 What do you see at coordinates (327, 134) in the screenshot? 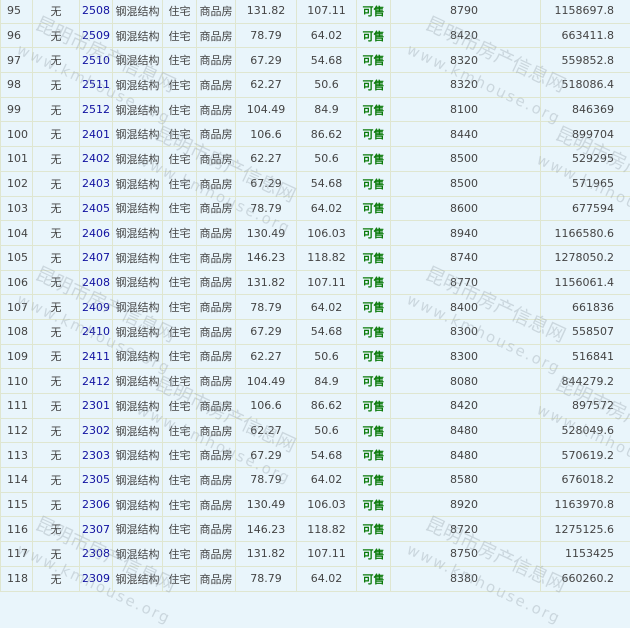
I see `inner-area-cell: 86.62` at bounding box center [327, 134].